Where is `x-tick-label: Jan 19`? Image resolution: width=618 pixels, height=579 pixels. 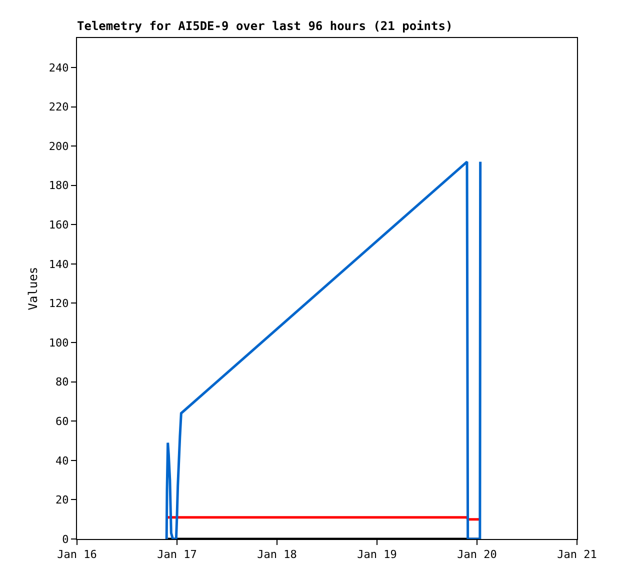 x-tick-label: Jan 19 is located at coordinates (377, 555).